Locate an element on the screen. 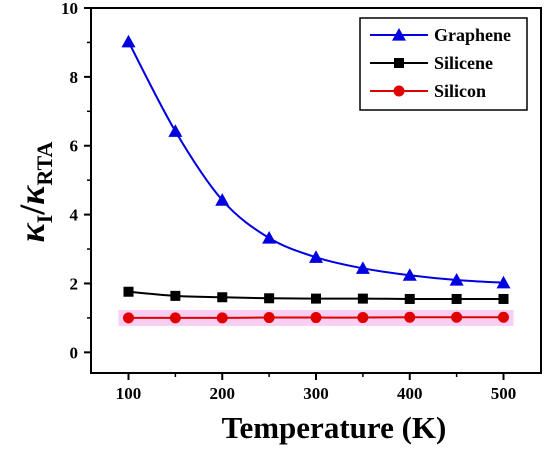  y-axis-sub-2: RTA is located at coordinates (44, 164).